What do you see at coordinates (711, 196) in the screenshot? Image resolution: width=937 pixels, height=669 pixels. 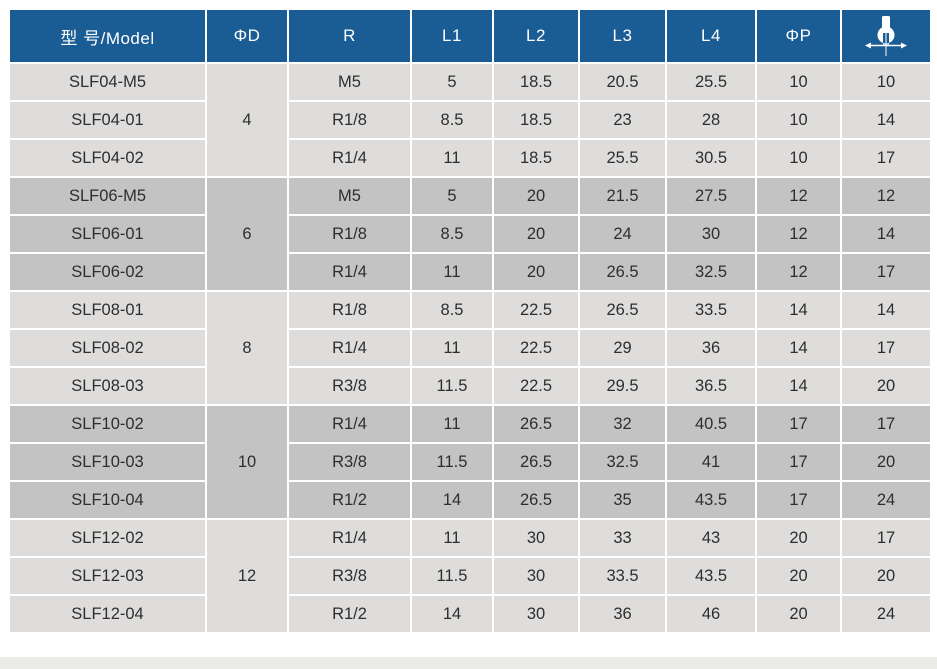 I see `l4-cell: 27.5` at bounding box center [711, 196].